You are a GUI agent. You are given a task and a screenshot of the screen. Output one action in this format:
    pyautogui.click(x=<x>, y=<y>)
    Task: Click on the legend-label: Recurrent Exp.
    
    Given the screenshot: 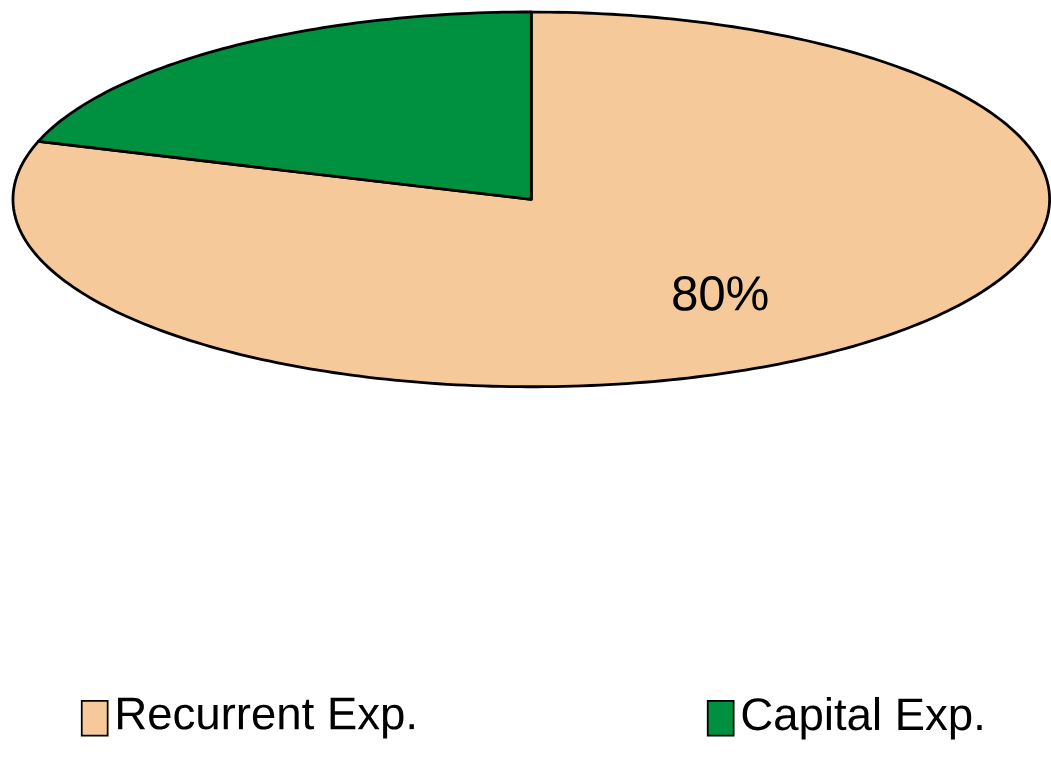 What is the action you would take?
    pyautogui.click(x=266, y=718)
    